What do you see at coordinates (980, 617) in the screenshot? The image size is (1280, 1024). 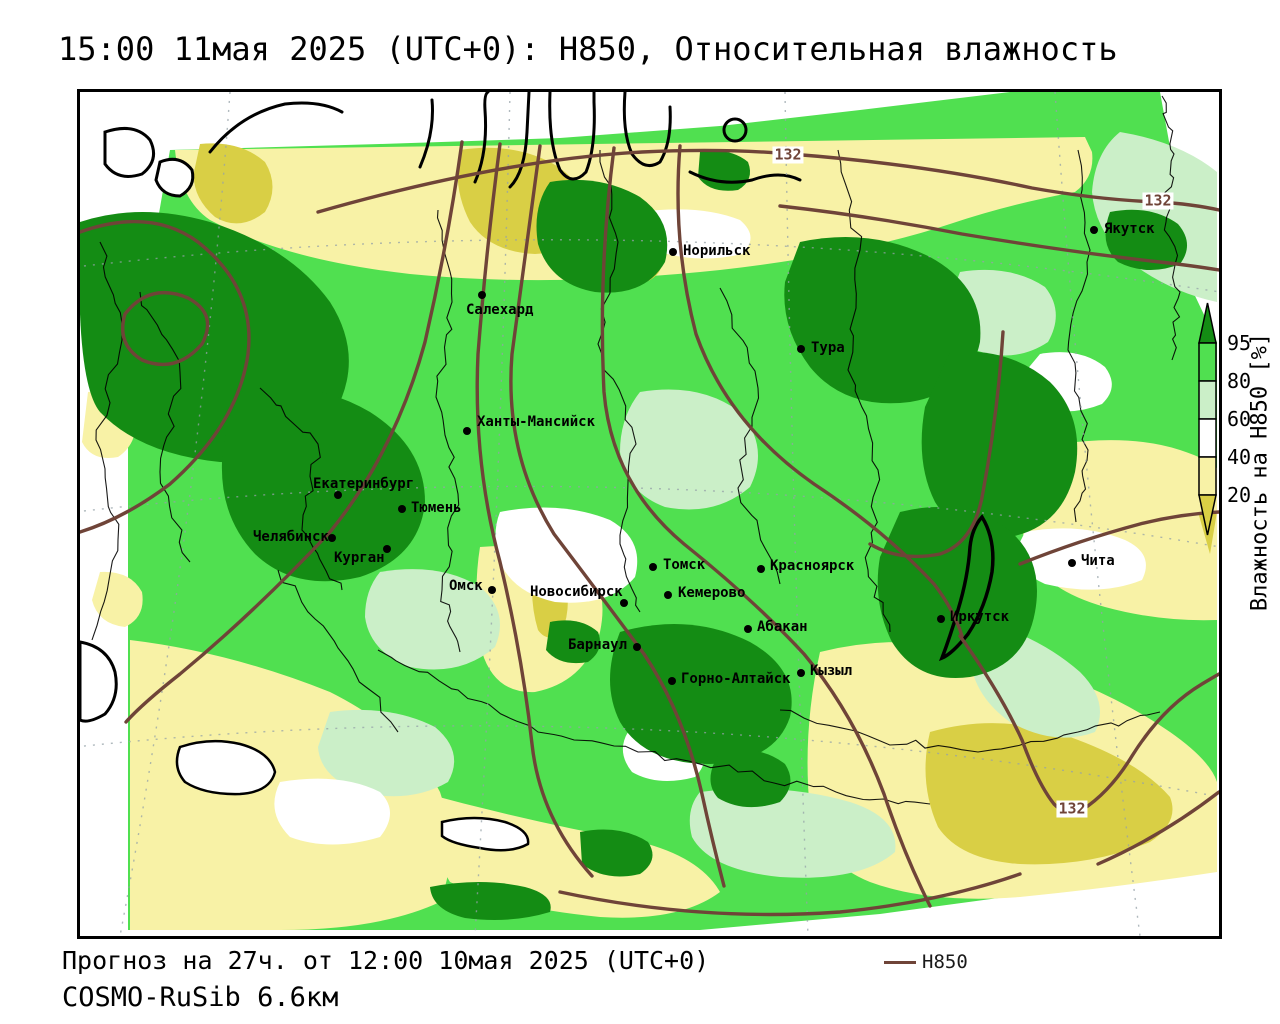 I see `city-label: Иркутск` at bounding box center [980, 617].